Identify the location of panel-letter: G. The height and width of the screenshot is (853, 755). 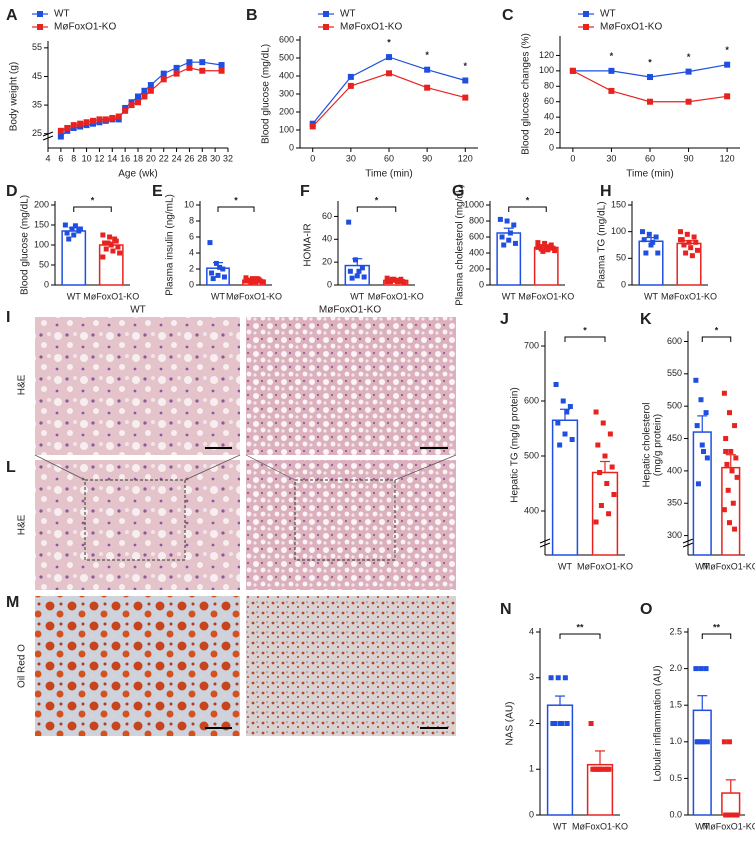
(458, 191).